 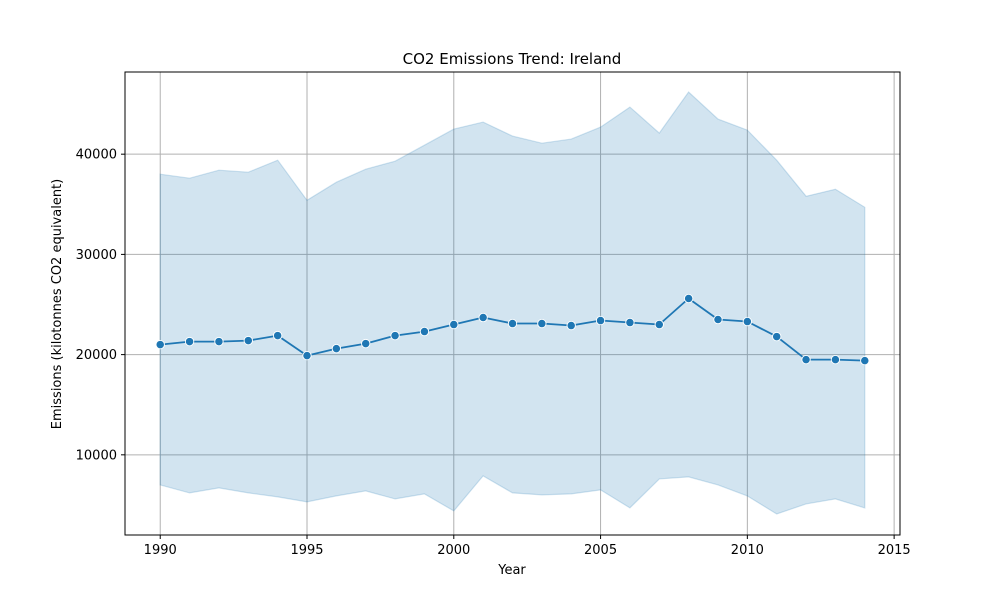 I want to click on x-tick-label: 2000, so click(x=453, y=550).